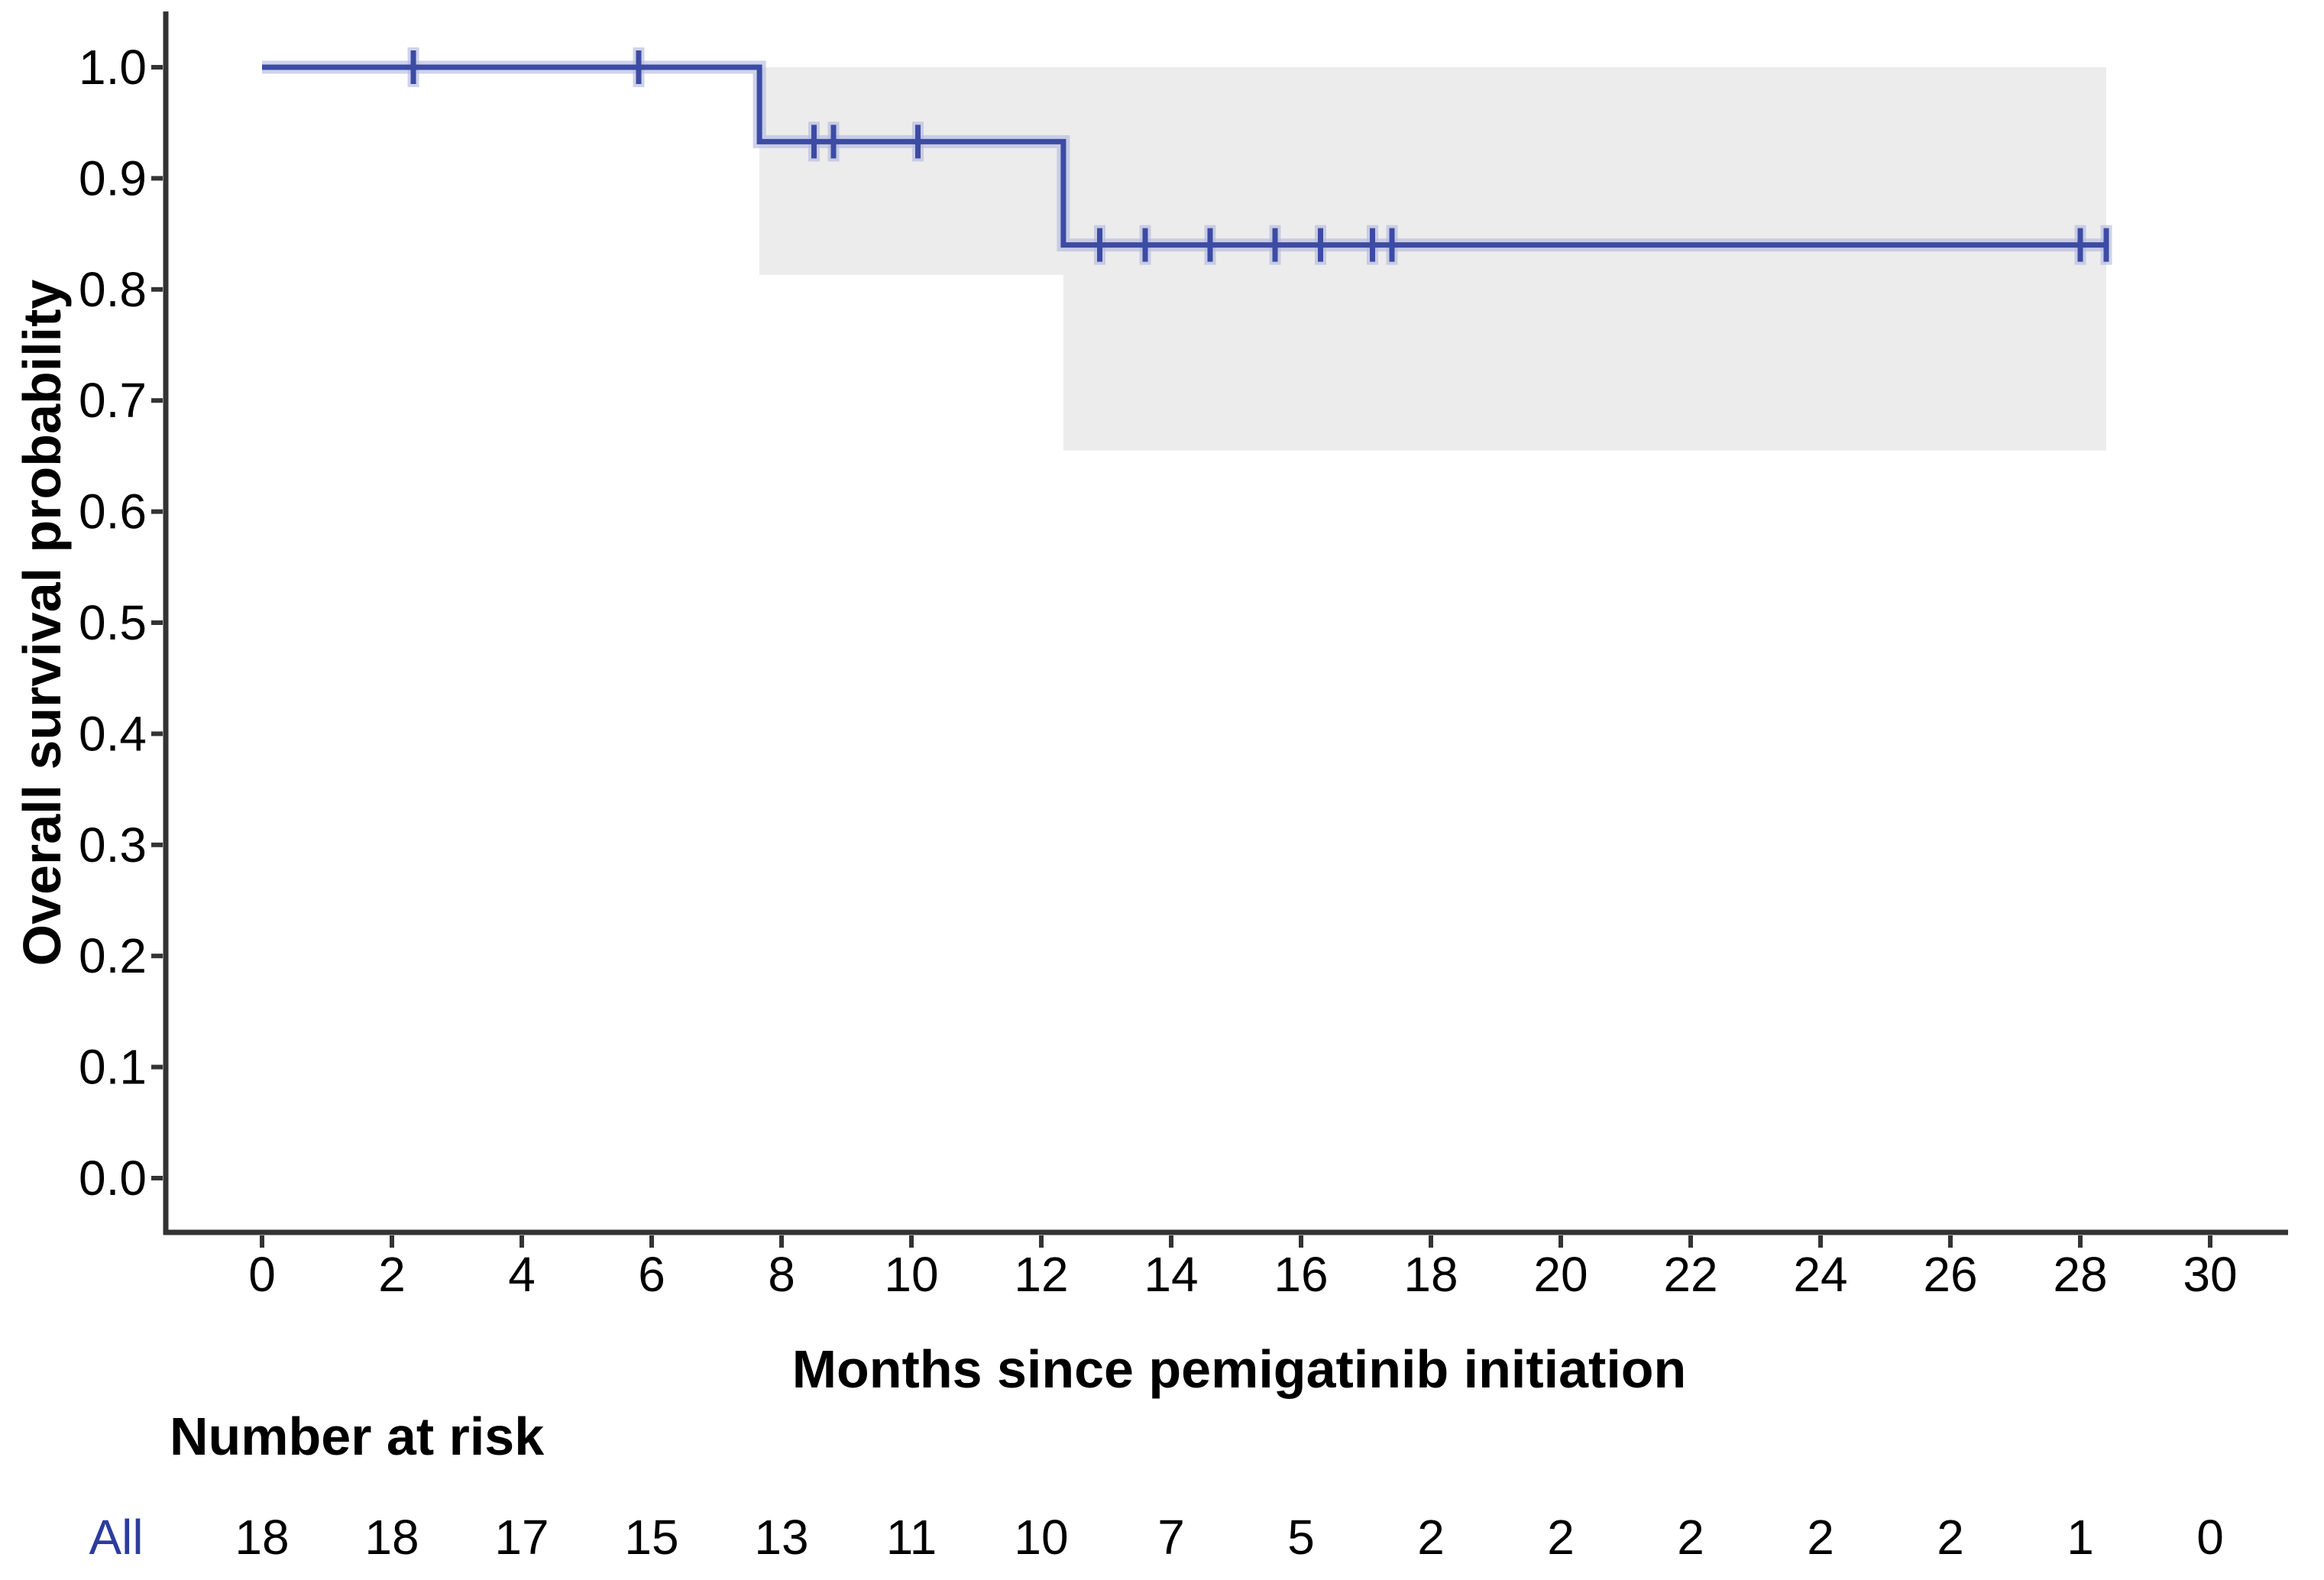 The width and height of the screenshot is (2324, 1580). Describe the element at coordinates (911, 1537) in the screenshot. I see `number-at-risk-value: 11` at that location.